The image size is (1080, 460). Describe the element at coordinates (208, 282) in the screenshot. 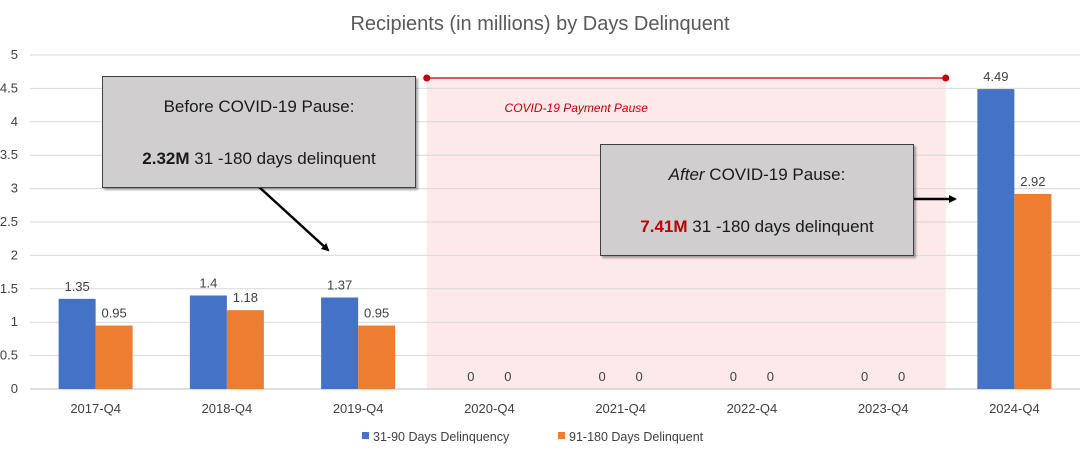

I see `data-label: 1.4` at that location.